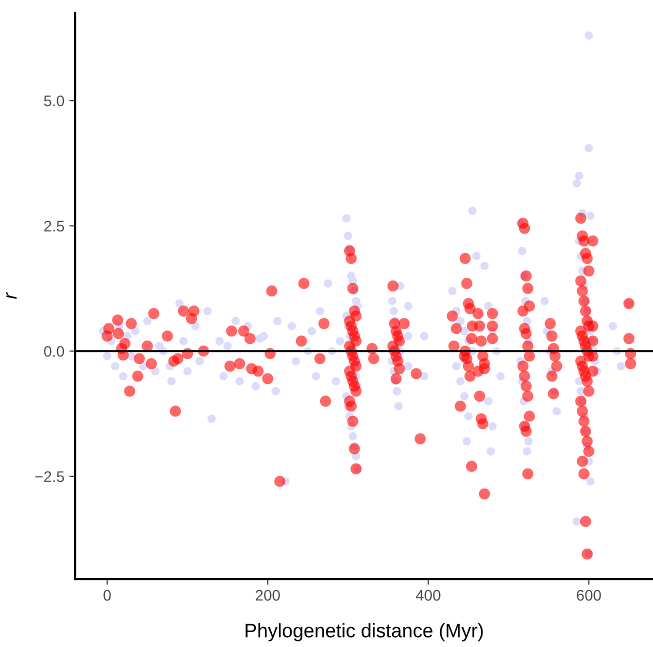 The width and height of the screenshot is (653, 647). What do you see at coordinates (428, 595) in the screenshot?
I see `x-tick-label: 400` at bounding box center [428, 595].